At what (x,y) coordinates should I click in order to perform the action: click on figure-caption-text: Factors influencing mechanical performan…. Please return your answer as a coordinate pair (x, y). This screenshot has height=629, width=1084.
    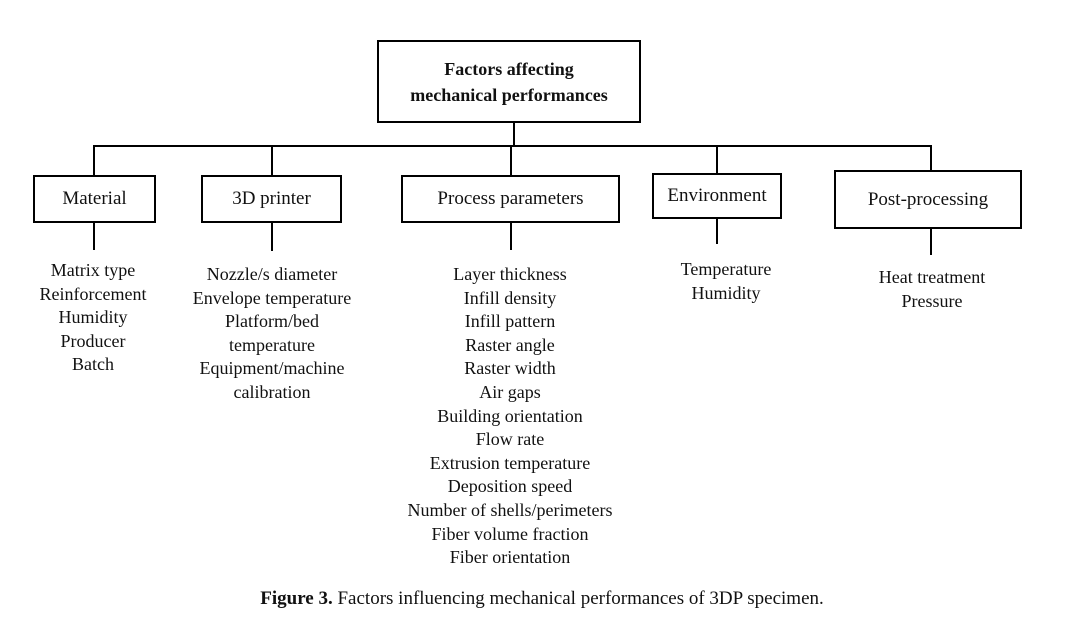
    Looking at the image, I should click on (578, 598).